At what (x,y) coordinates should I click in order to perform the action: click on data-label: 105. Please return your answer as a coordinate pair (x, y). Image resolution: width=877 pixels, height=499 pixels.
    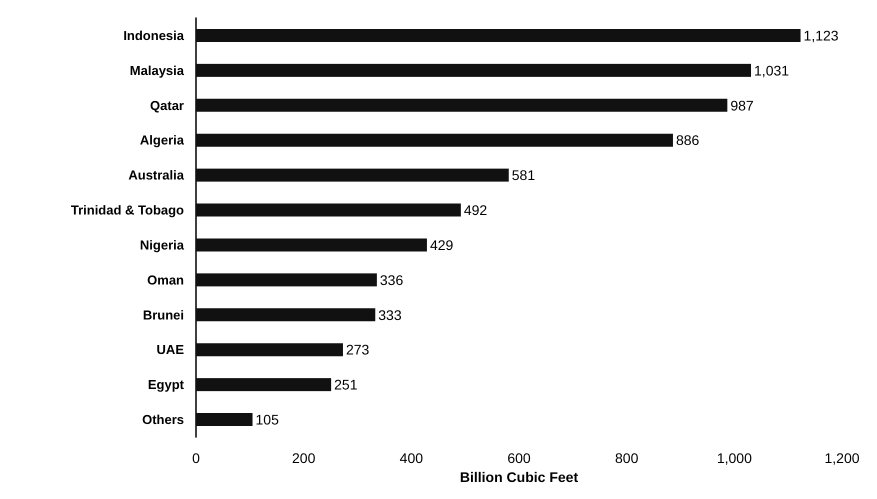
    Looking at the image, I should click on (268, 420).